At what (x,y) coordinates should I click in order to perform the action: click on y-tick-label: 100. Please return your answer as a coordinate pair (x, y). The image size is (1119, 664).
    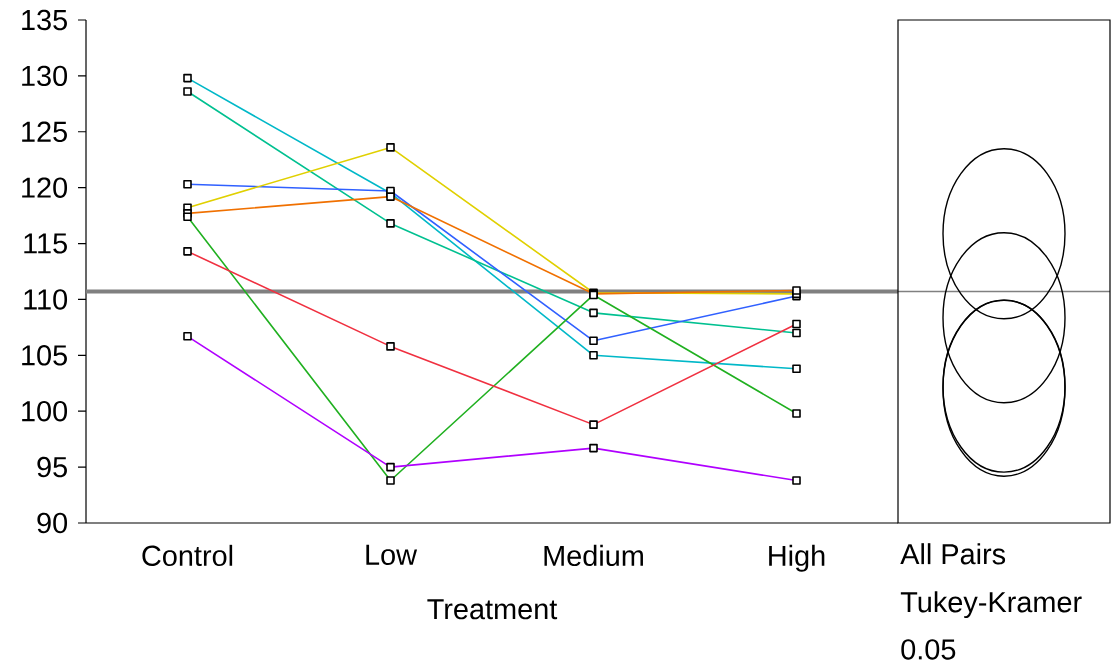
    Looking at the image, I should click on (45, 411).